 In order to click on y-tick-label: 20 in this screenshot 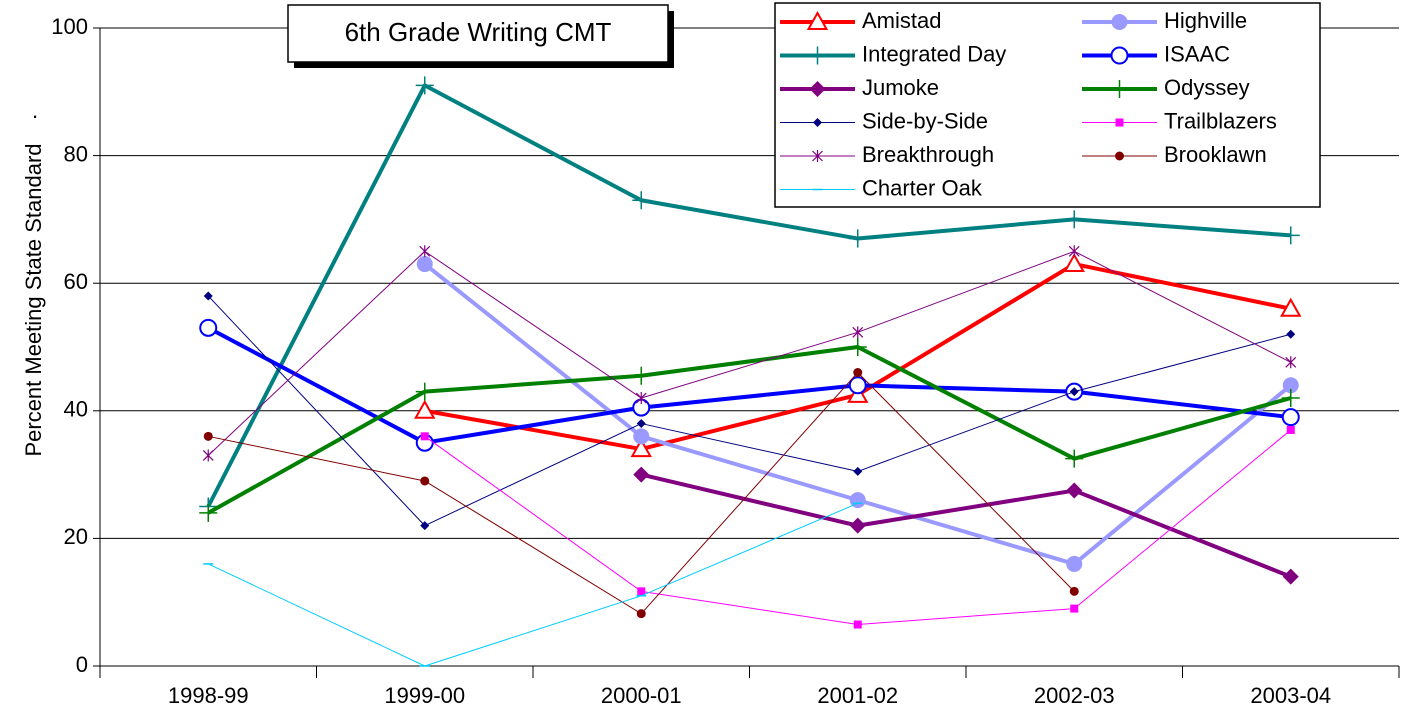, I will do `click(76, 536)`.